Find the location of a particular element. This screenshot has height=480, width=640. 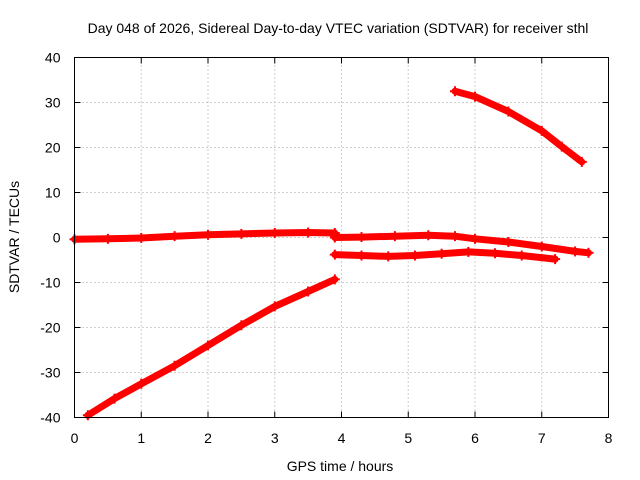

y-tick-label: 0 is located at coordinates (57, 238).